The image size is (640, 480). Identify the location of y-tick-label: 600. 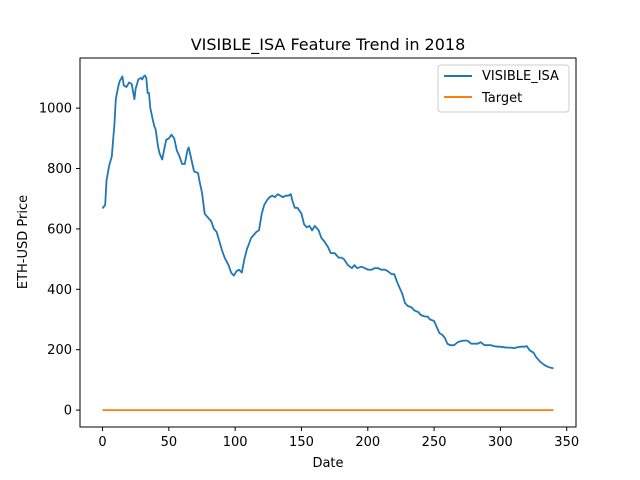
(59, 229).